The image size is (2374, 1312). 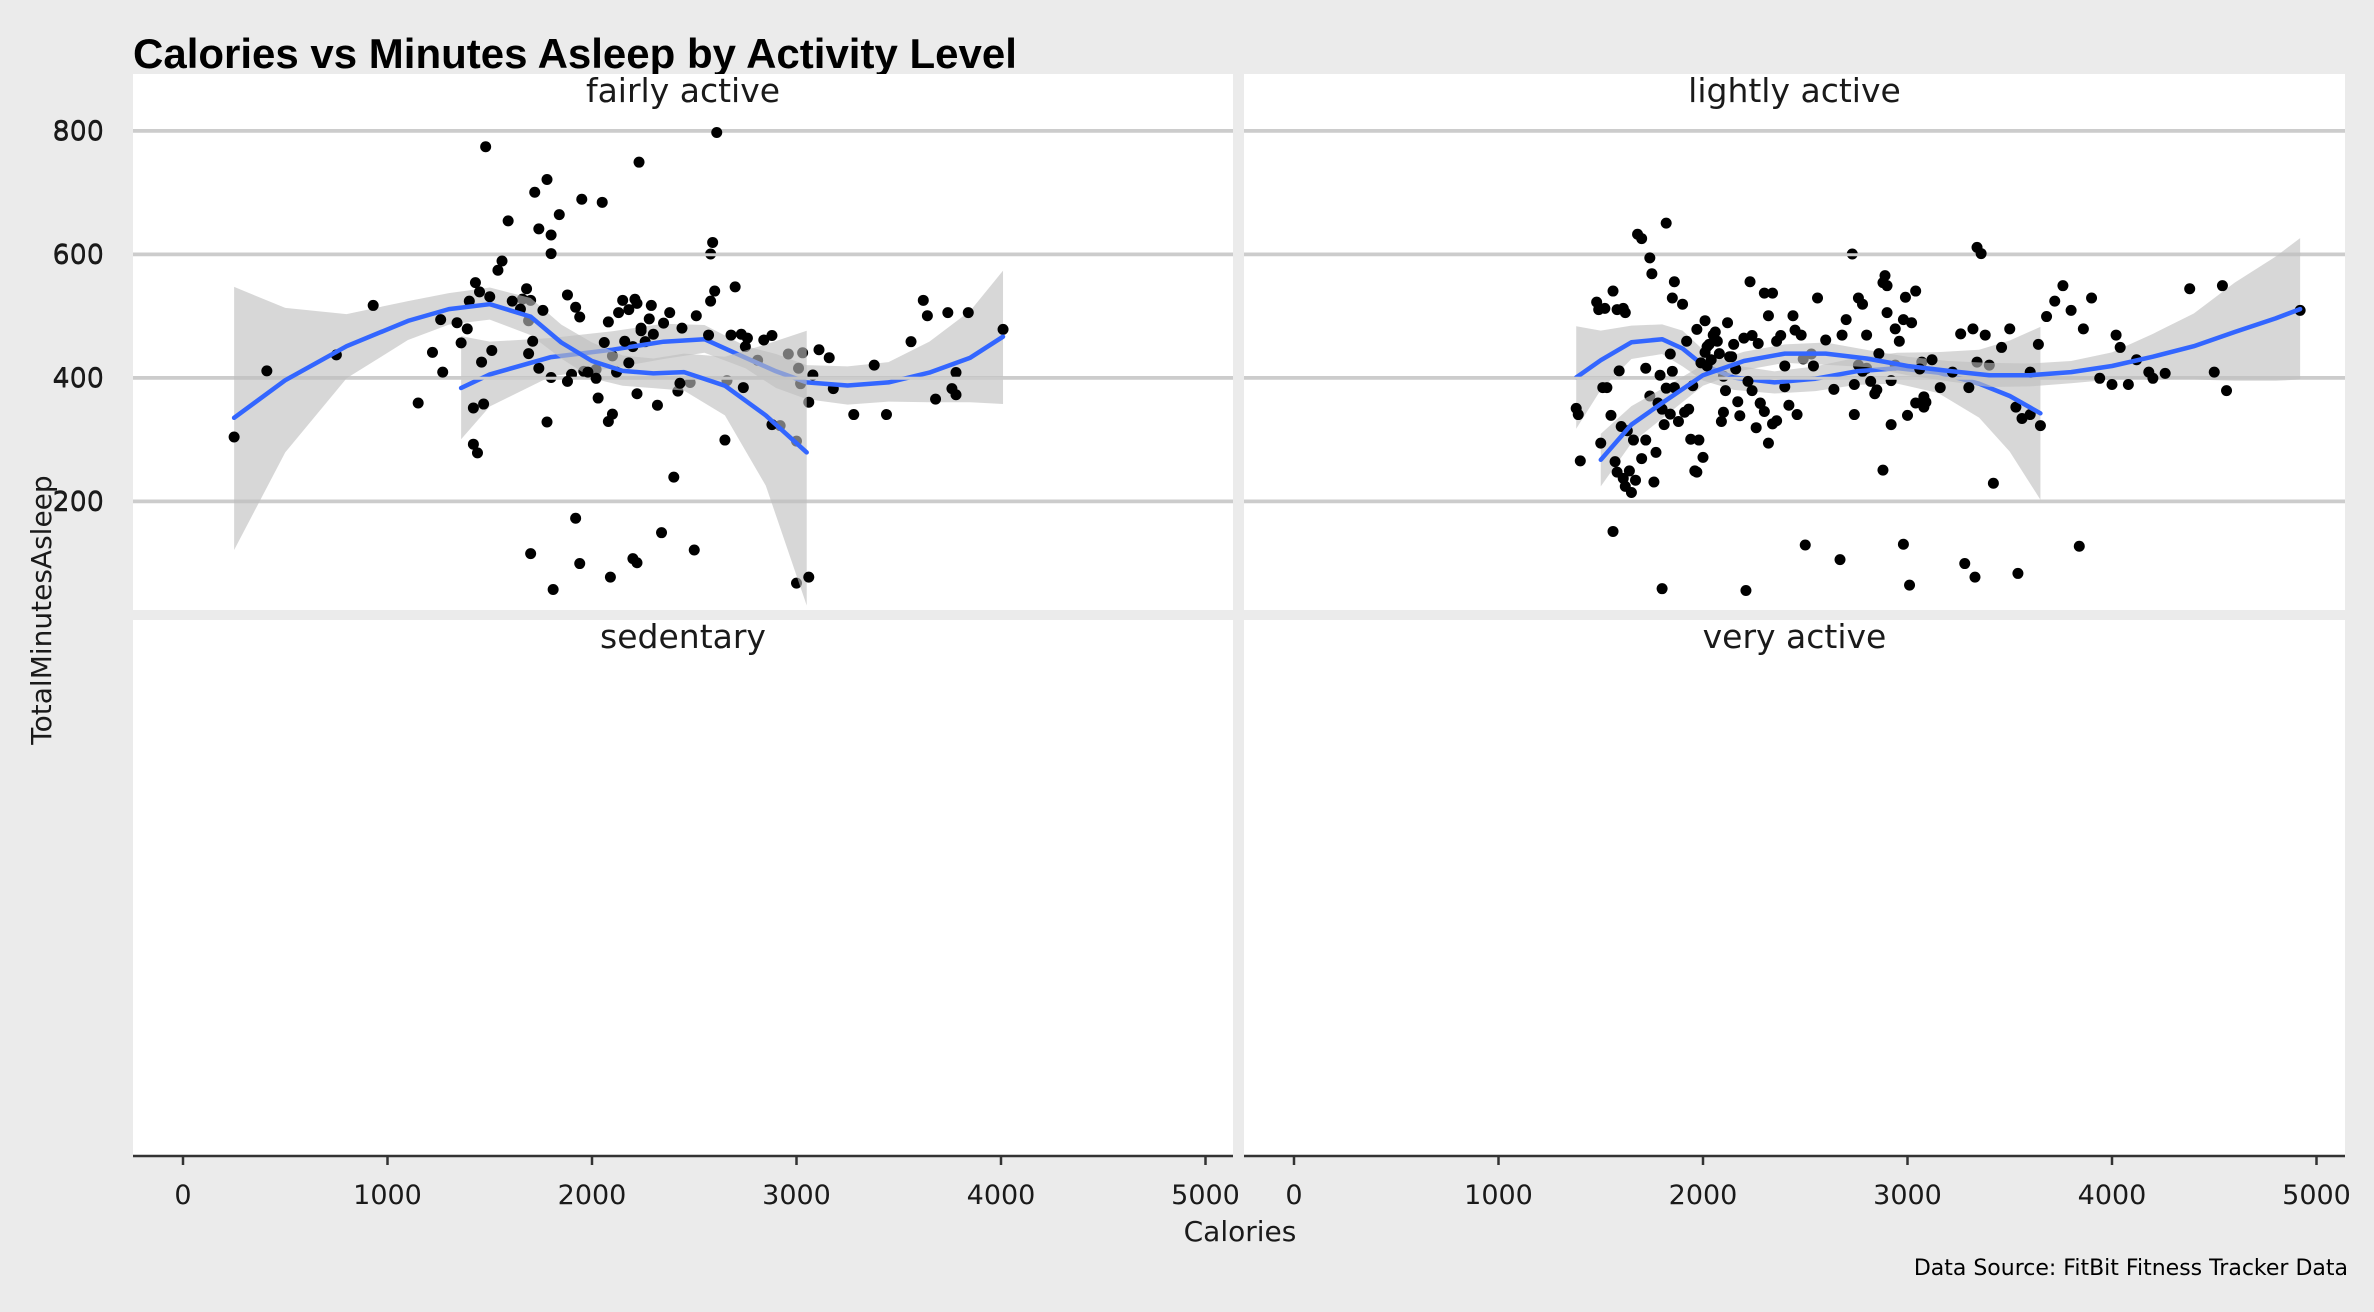 I want to click on facet-label: sedentary, so click(x=683, y=636).